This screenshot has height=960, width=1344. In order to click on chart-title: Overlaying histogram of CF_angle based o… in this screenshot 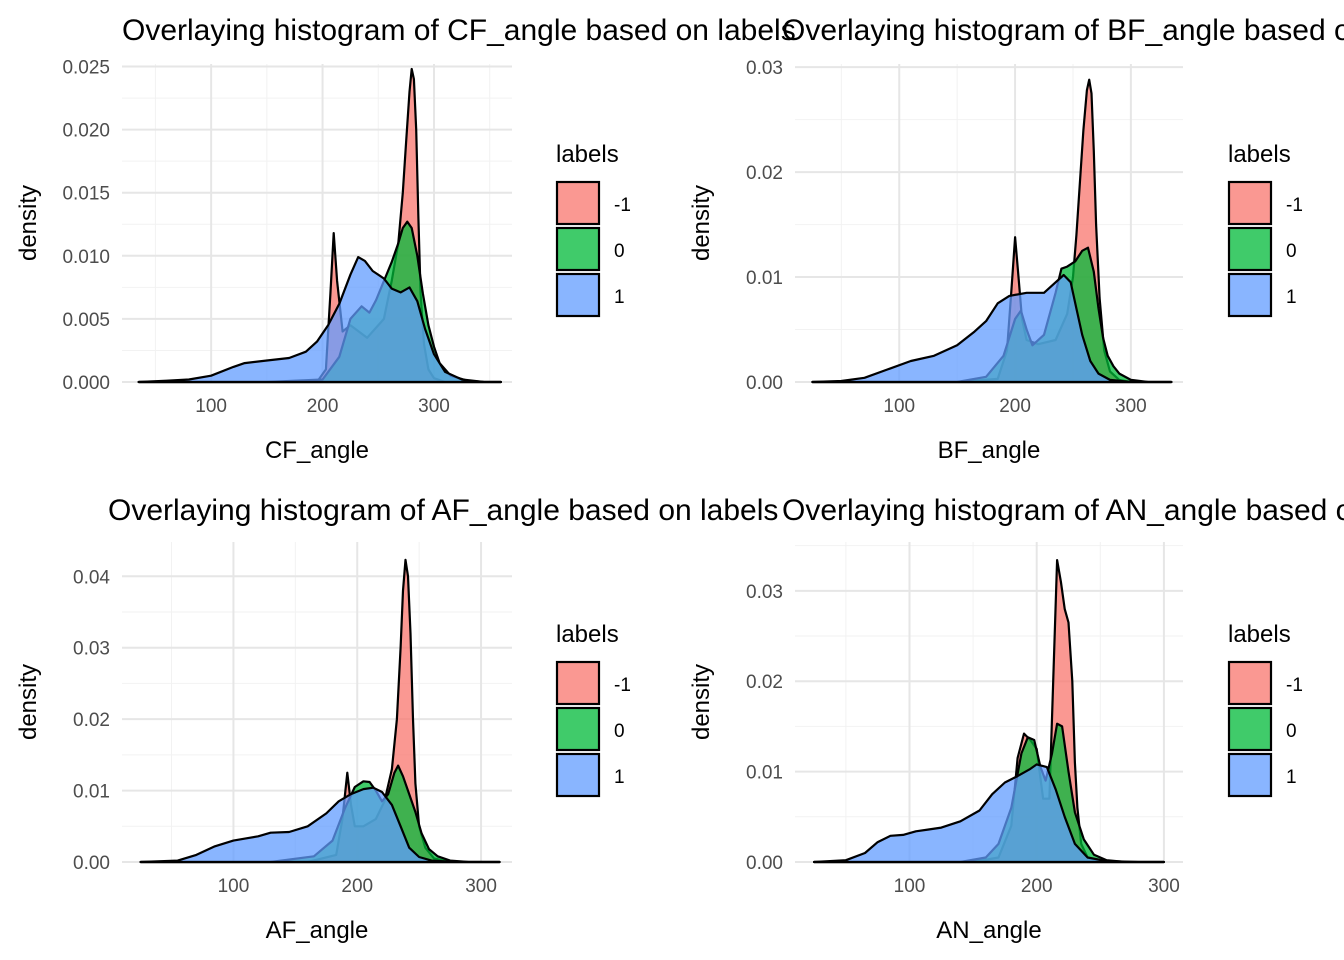, I will do `click(459, 30)`.